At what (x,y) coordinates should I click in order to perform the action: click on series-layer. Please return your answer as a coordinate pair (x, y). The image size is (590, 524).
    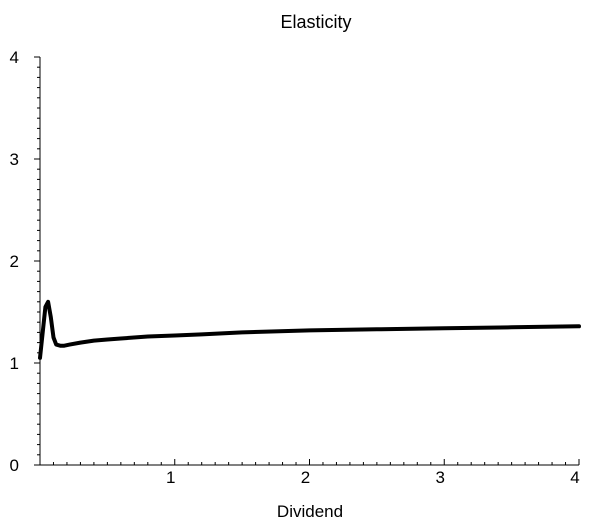
    Looking at the image, I should click on (309, 329).